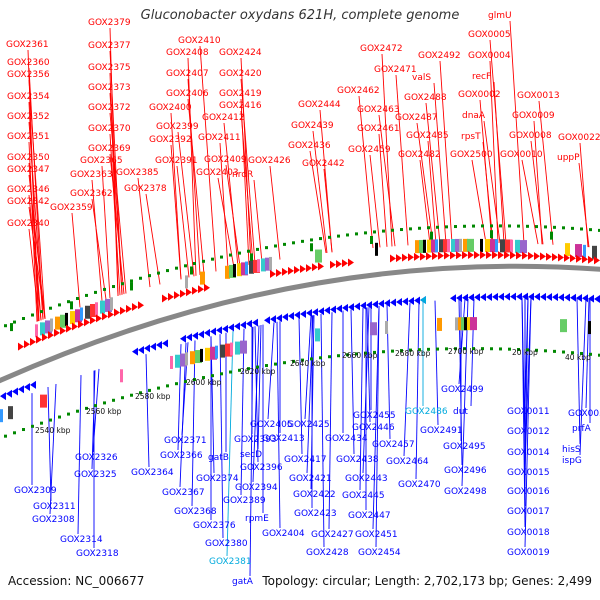  Describe the element at coordinates (571, 450) in the screenshot. I see `gene-label-bottom: hisS` at that location.